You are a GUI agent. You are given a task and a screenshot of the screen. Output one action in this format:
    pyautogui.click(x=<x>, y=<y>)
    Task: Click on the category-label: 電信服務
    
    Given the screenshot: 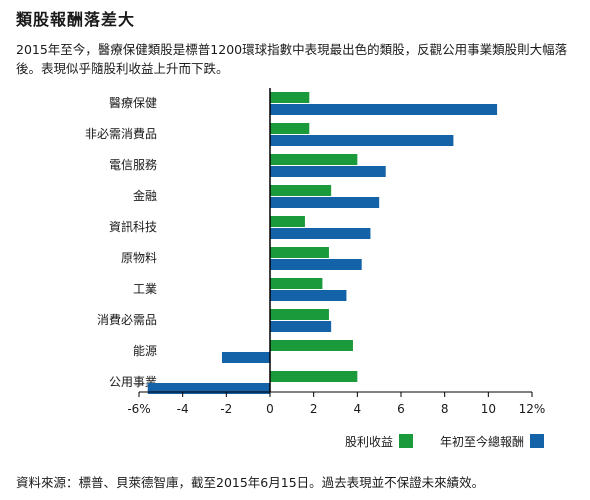 What is the action you would take?
    pyautogui.click(x=133, y=165)
    